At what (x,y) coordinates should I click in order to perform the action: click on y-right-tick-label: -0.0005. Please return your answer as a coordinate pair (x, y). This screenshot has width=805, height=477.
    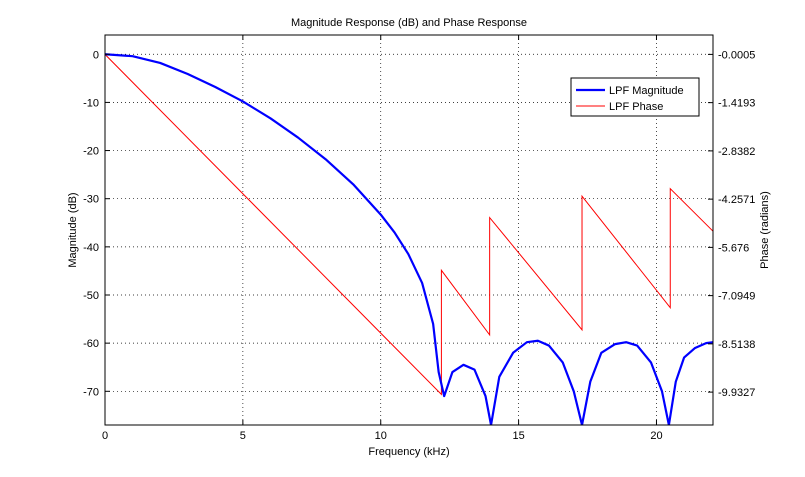
    Looking at the image, I should click on (736, 55).